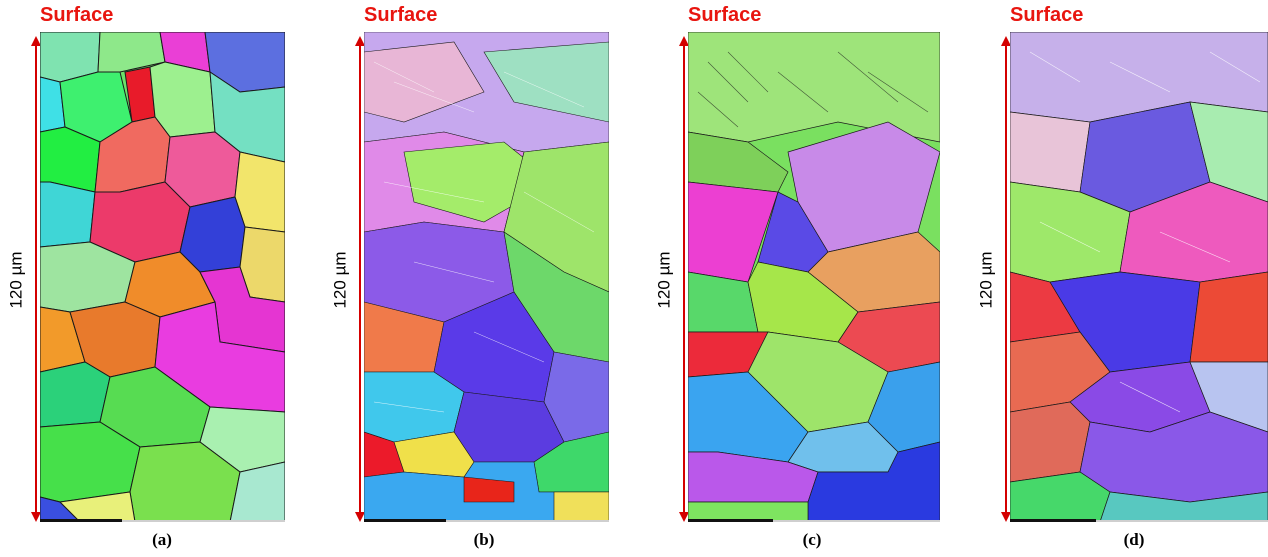 The image size is (1268, 557). What do you see at coordinates (162, 539) in the screenshot?
I see `panel-caption: (a)` at bounding box center [162, 539].